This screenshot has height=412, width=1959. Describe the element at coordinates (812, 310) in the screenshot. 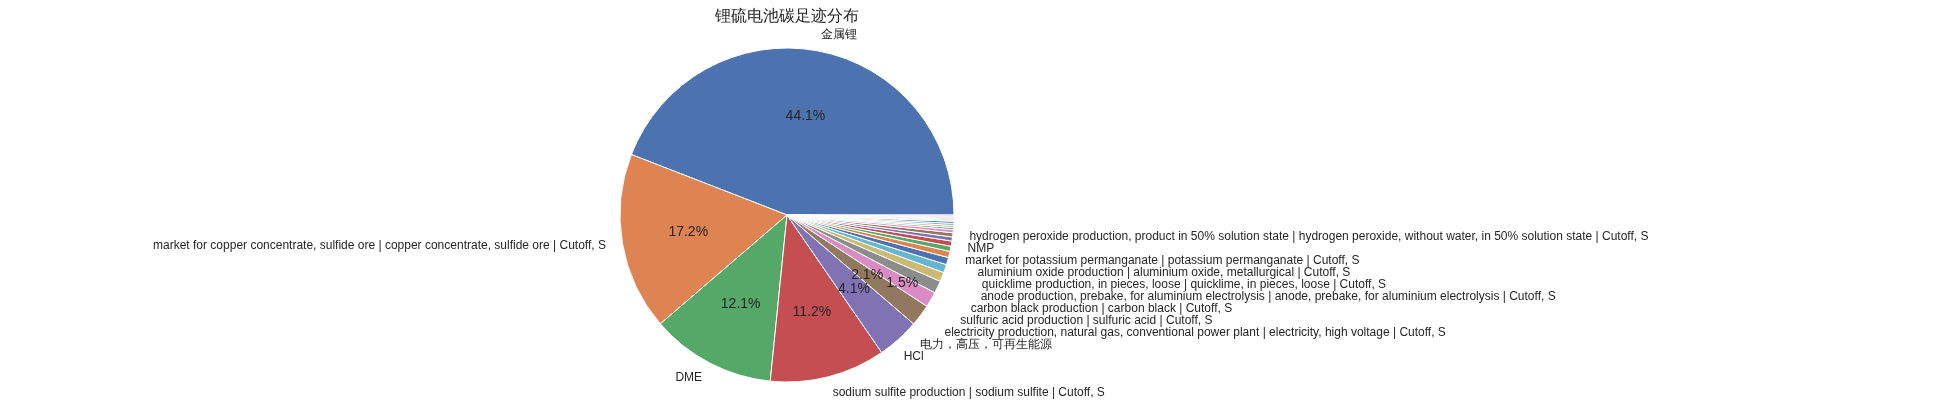

I see `data-label: 11.2%` at that location.